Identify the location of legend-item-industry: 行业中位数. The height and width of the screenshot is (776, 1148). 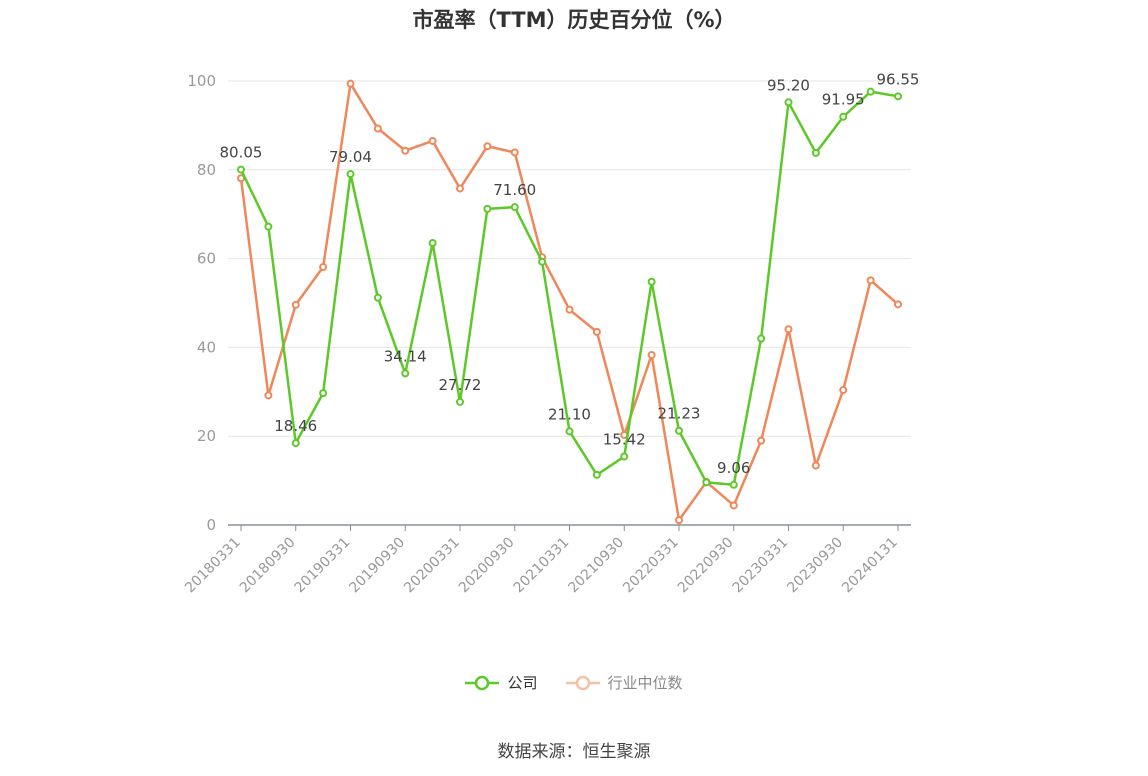
(624, 682).